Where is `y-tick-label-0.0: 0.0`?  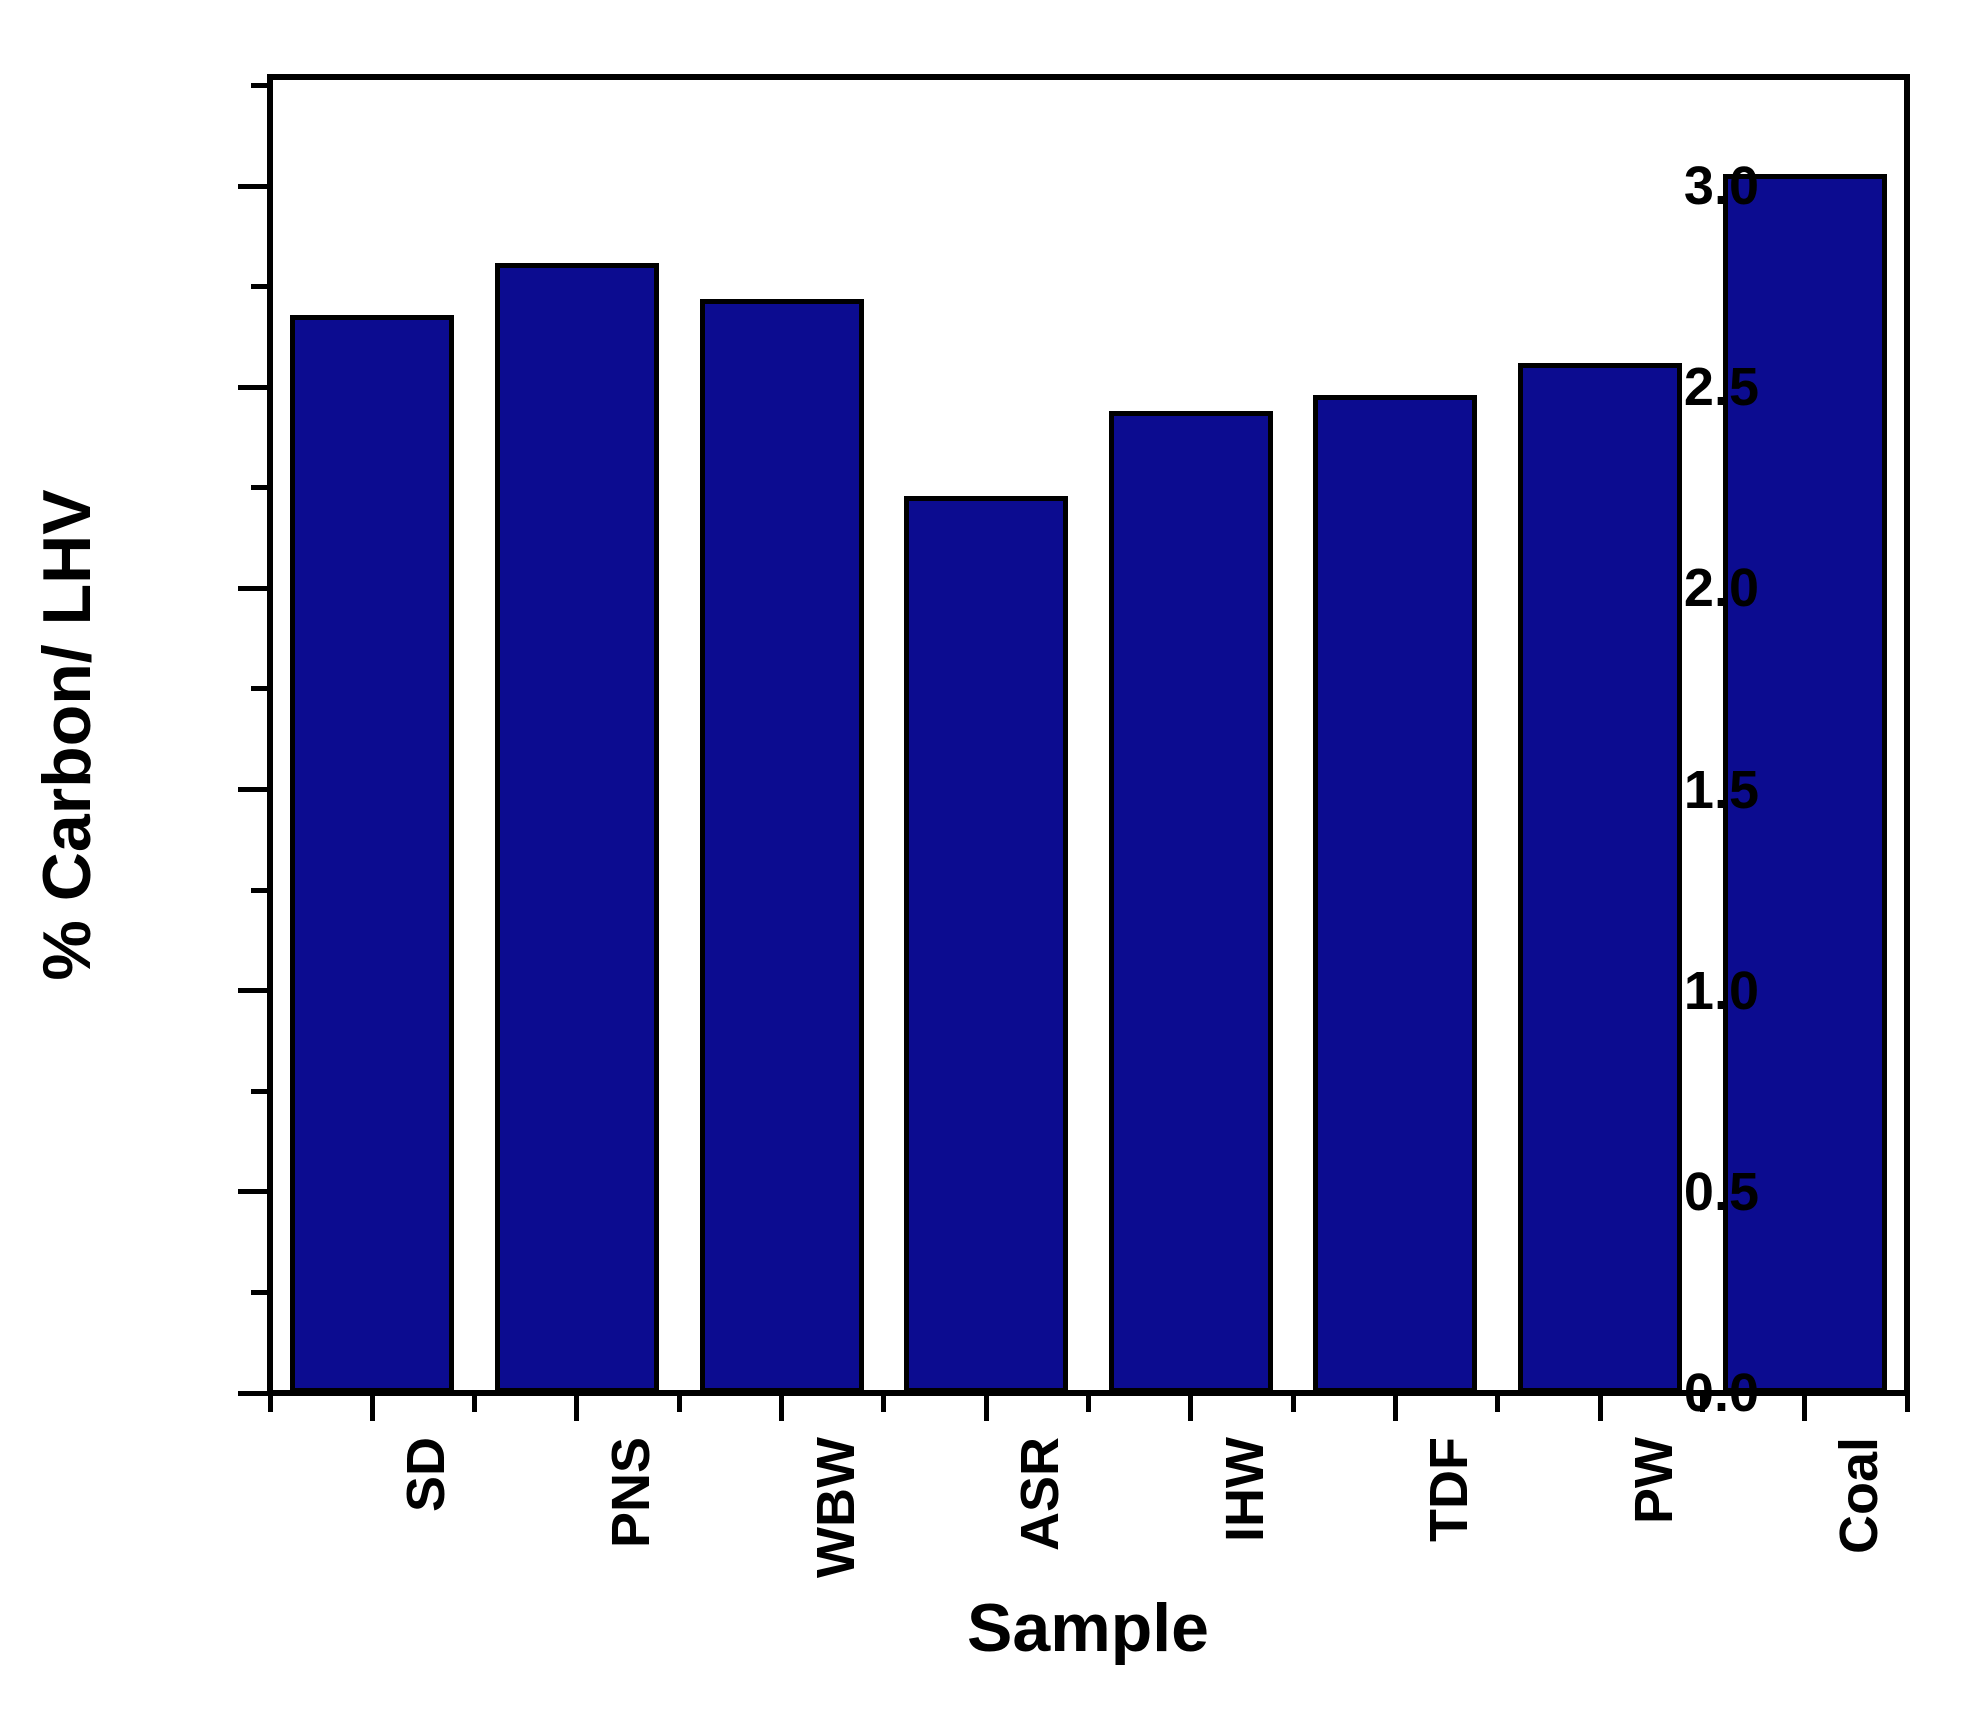
y-tick-label-0.0: 0.0 is located at coordinates (1721, 1393).